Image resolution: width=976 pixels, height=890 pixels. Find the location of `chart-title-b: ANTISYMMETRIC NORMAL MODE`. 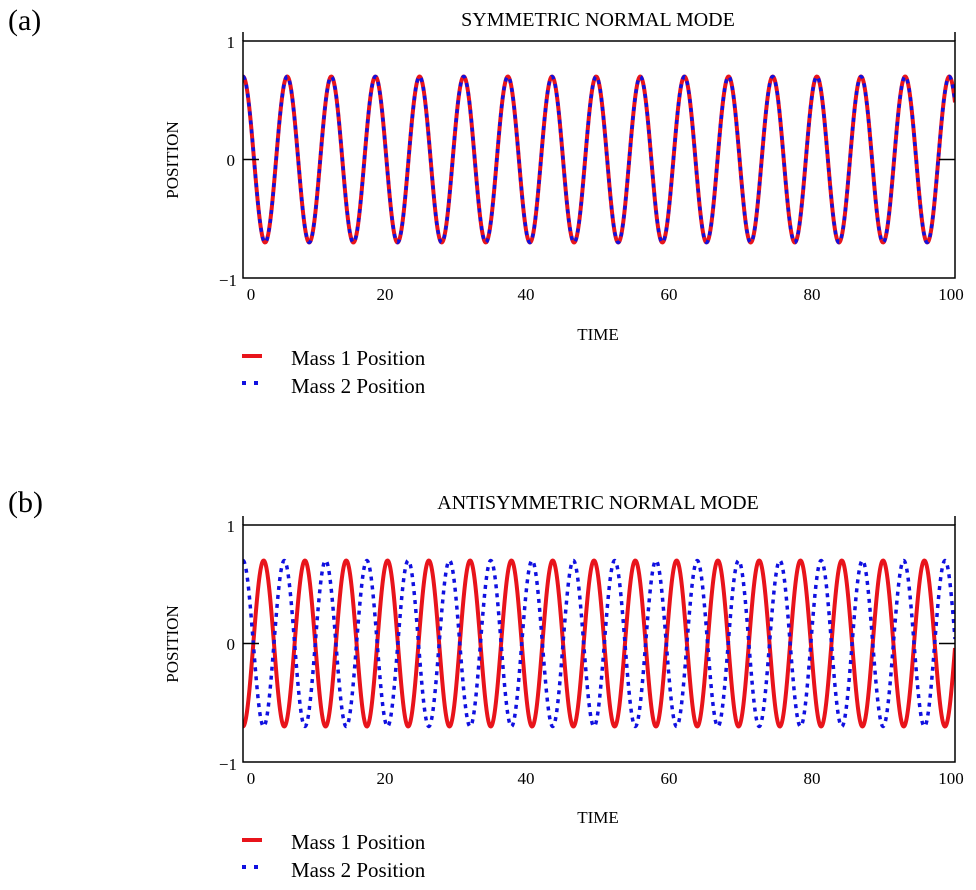

chart-title-b: ANTISYMMETRIC NORMAL MODE is located at coordinates (597, 503).